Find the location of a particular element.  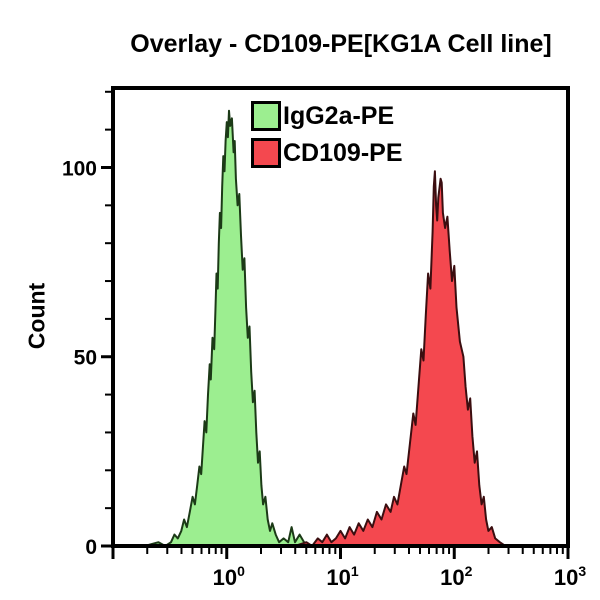

legend-swatch-red is located at coordinates (266, 153).